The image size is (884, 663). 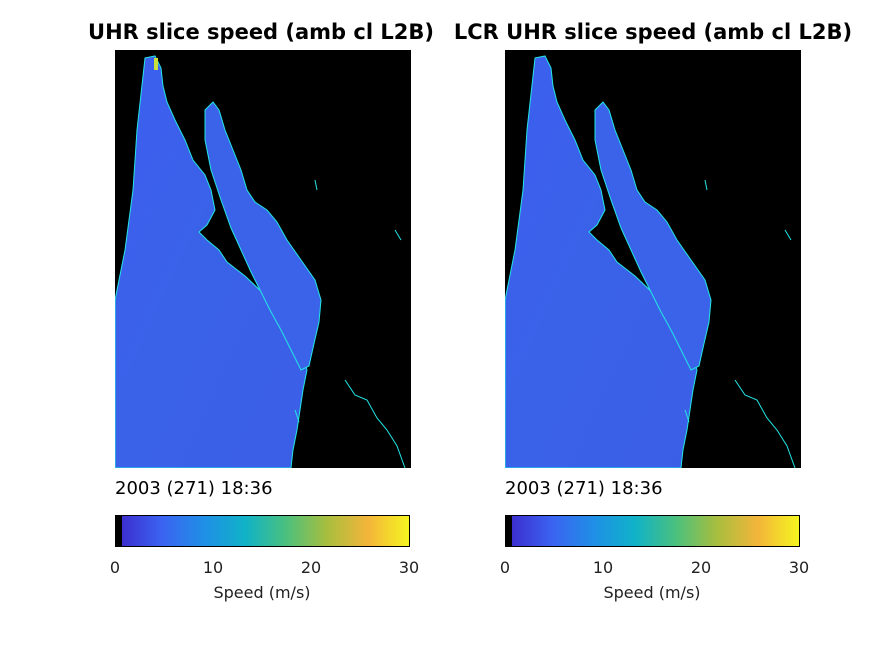 I want to click on high-speed-spot, so click(x=156, y=64).